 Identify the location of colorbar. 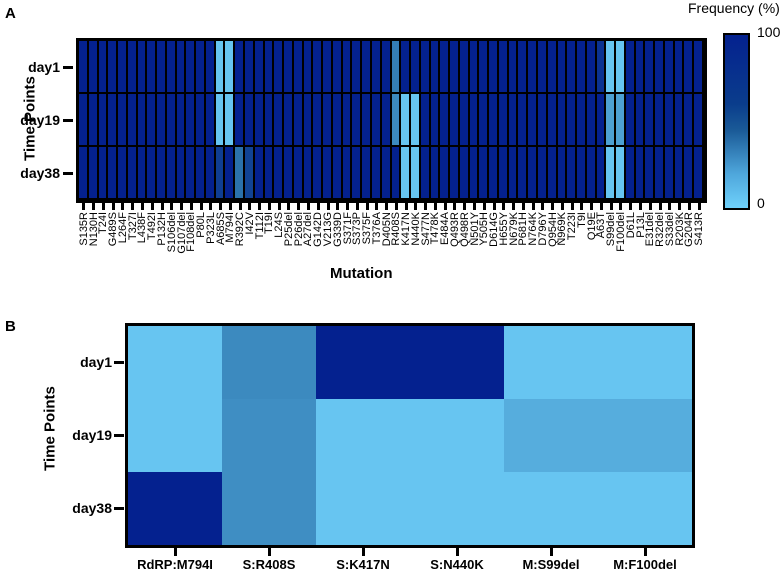
(736, 121).